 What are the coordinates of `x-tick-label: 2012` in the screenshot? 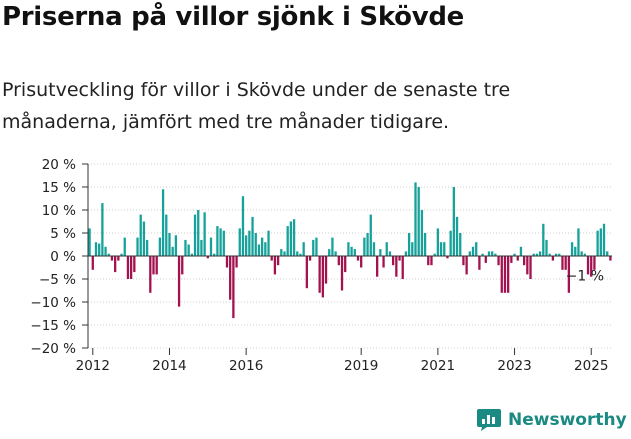 It's located at (93, 364).